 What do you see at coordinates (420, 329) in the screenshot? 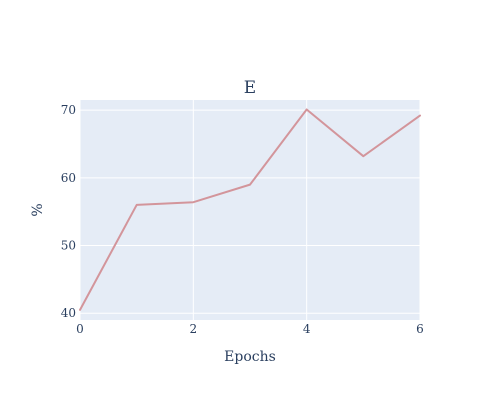
I see `x-tick-label: 6` at bounding box center [420, 329].